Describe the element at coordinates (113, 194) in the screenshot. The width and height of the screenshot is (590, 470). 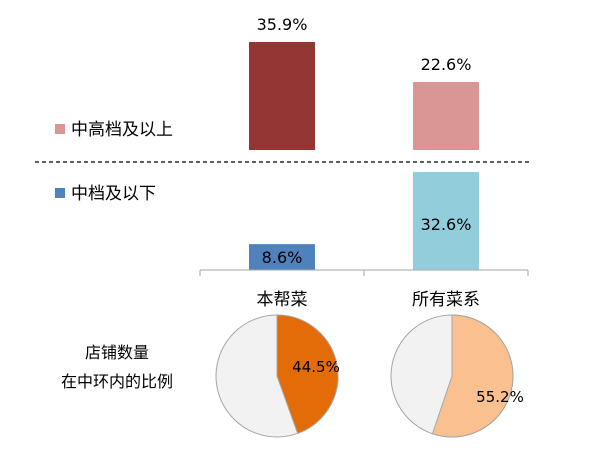
I see `legend-label-lower: 中档及以下` at that location.